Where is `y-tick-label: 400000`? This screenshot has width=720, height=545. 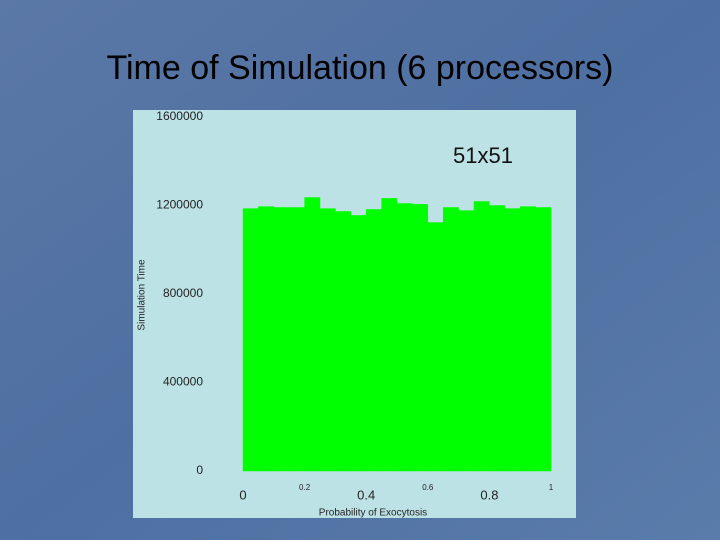
y-tick-label: 400000 is located at coordinates (183, 382).